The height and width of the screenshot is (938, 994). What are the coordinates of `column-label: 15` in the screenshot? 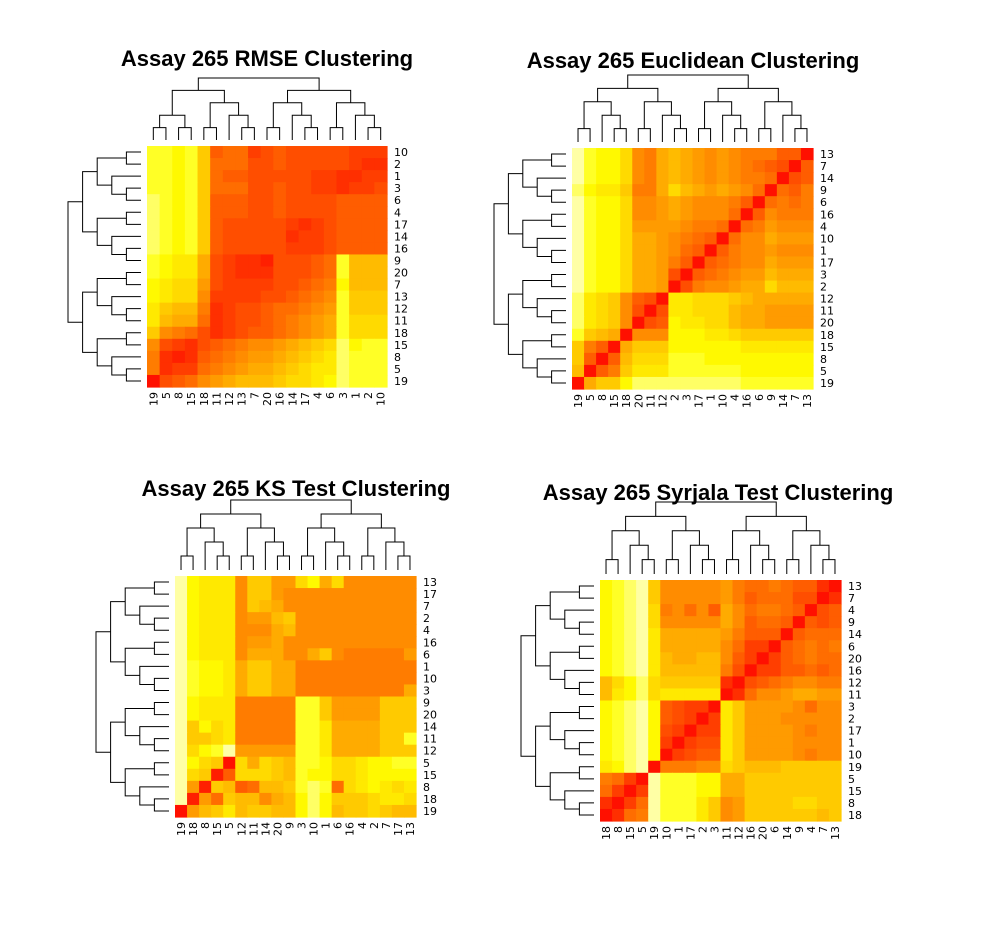 It's located at (217, 829).